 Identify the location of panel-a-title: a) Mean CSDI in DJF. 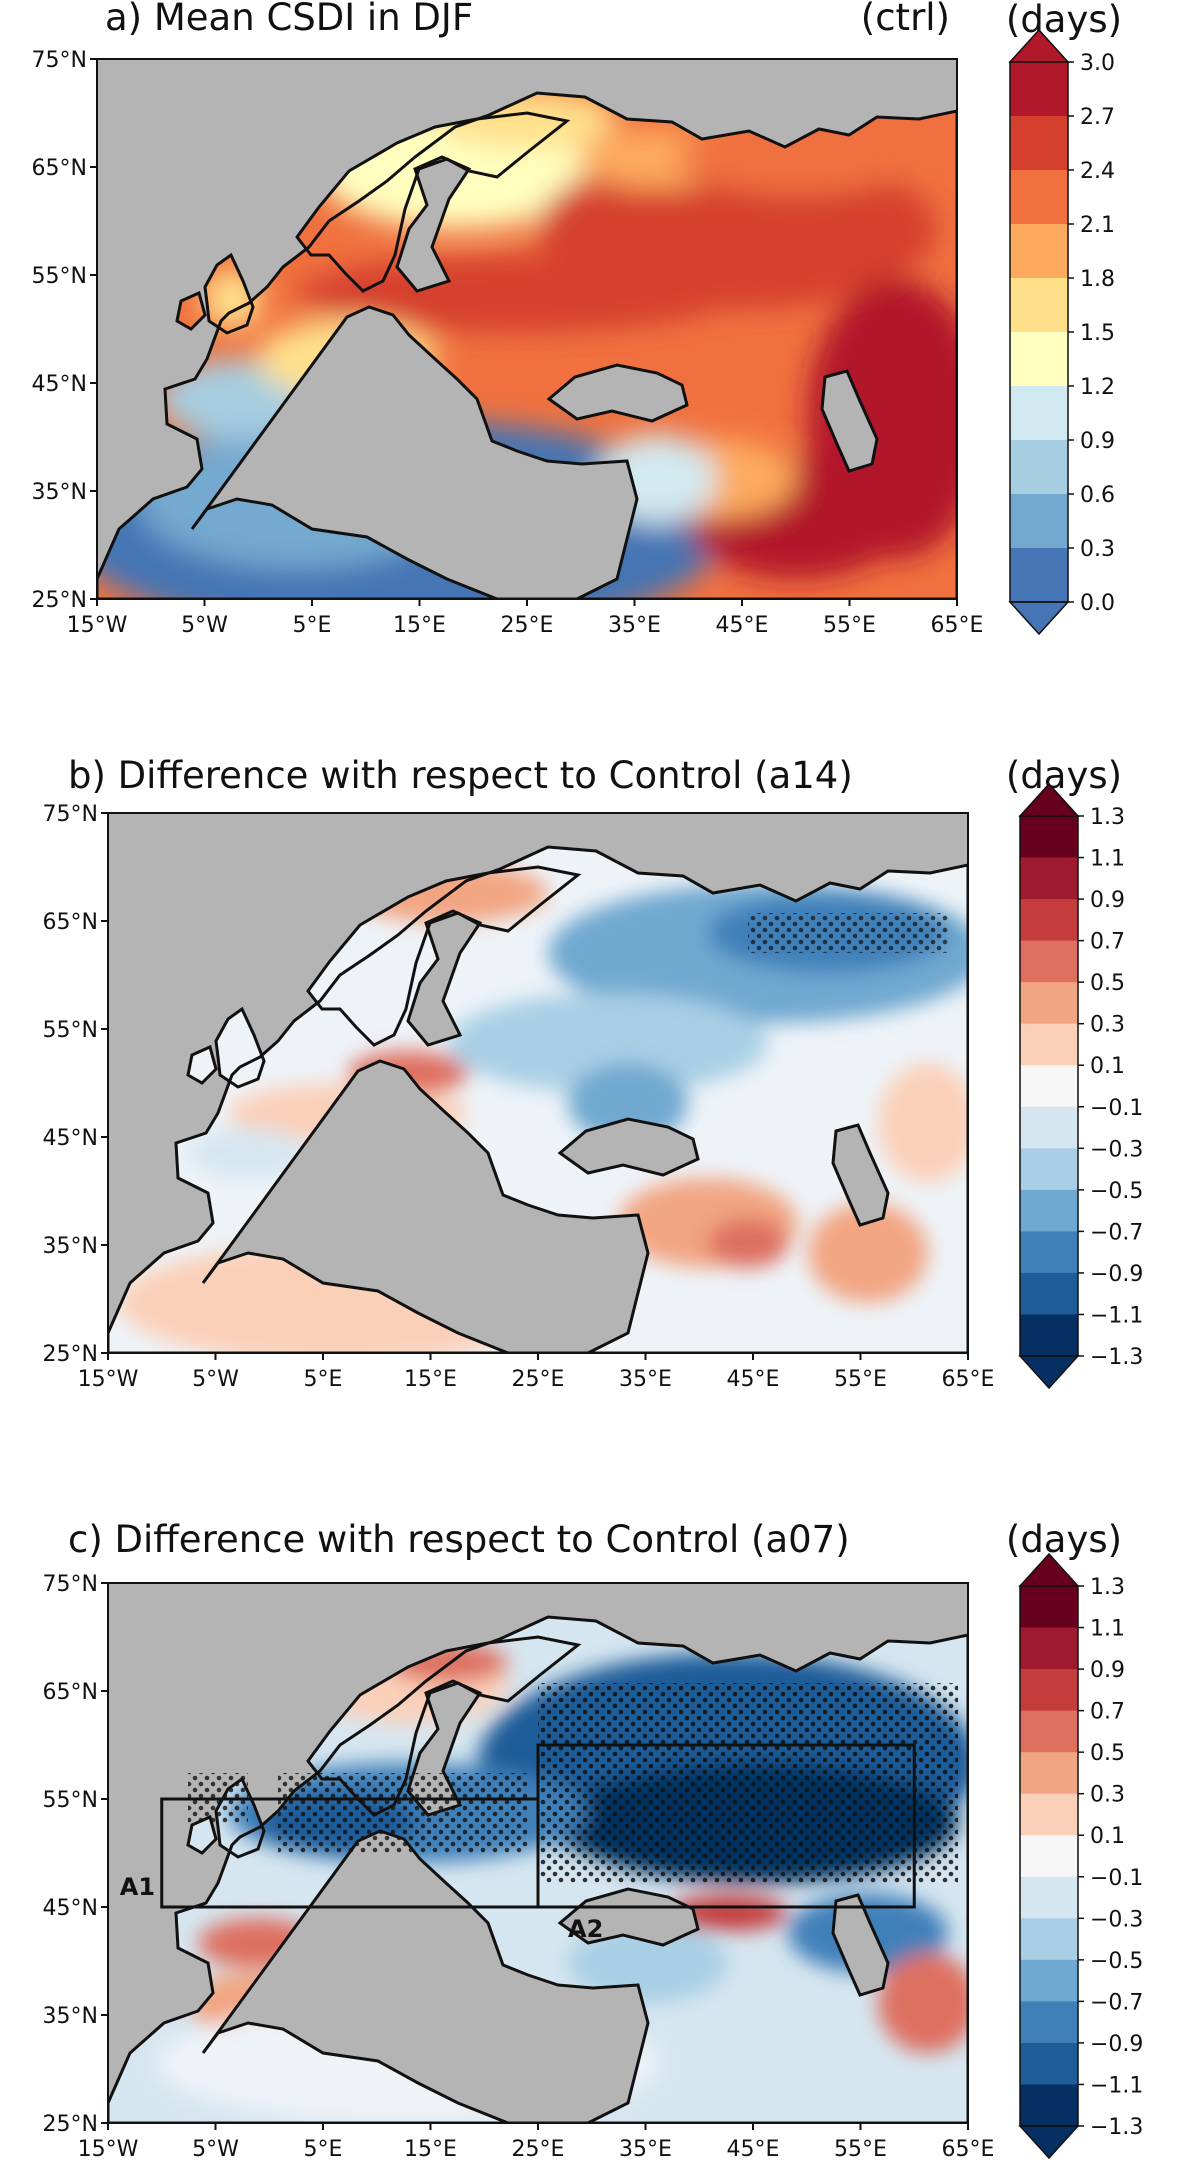
(289, 19).